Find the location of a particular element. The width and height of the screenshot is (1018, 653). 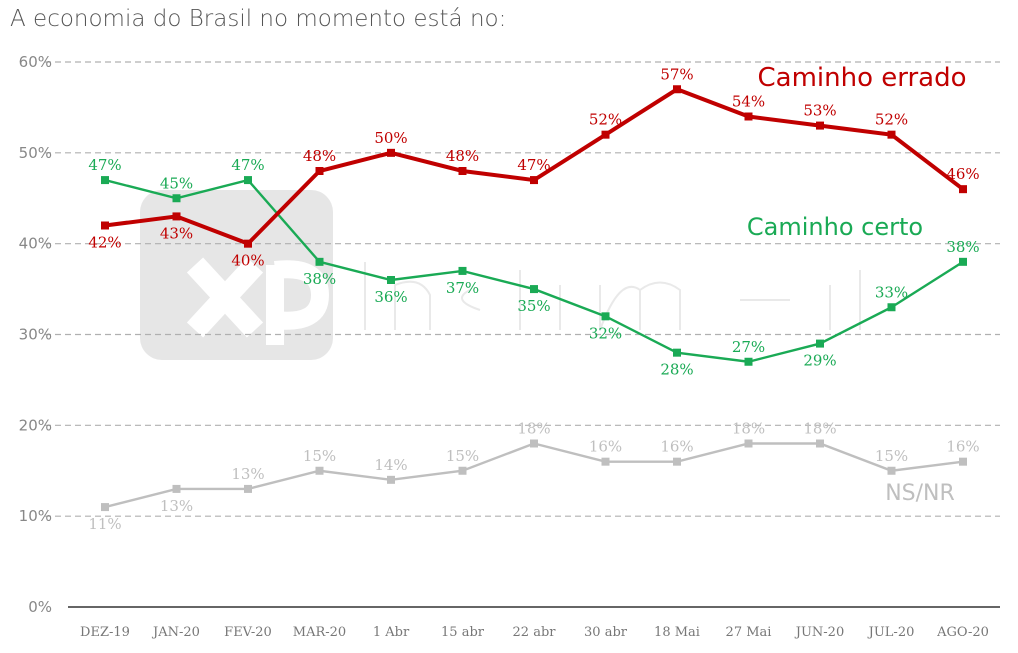

data-label: 50% is located at coordinates (390, 138).